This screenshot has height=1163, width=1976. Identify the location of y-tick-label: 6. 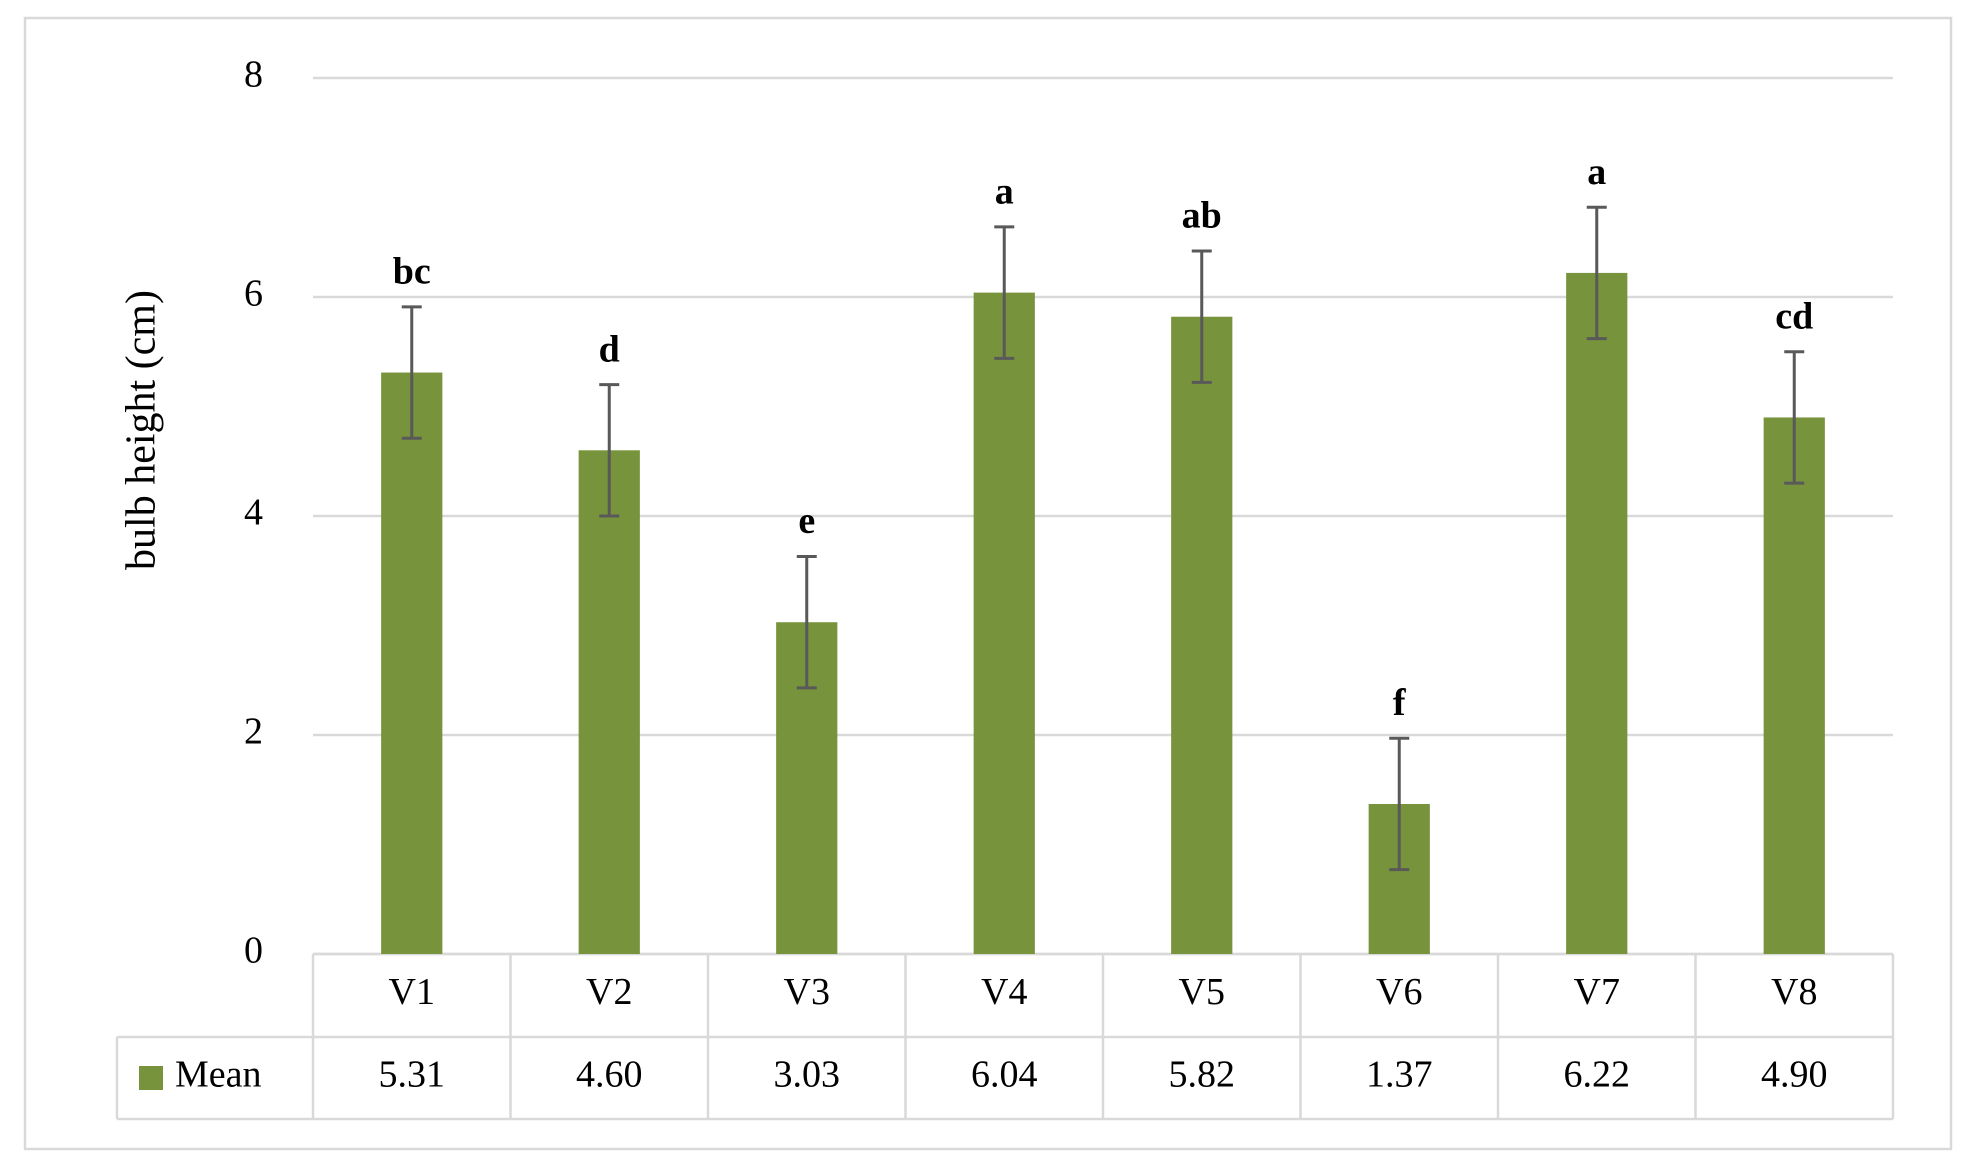
(253, 294).